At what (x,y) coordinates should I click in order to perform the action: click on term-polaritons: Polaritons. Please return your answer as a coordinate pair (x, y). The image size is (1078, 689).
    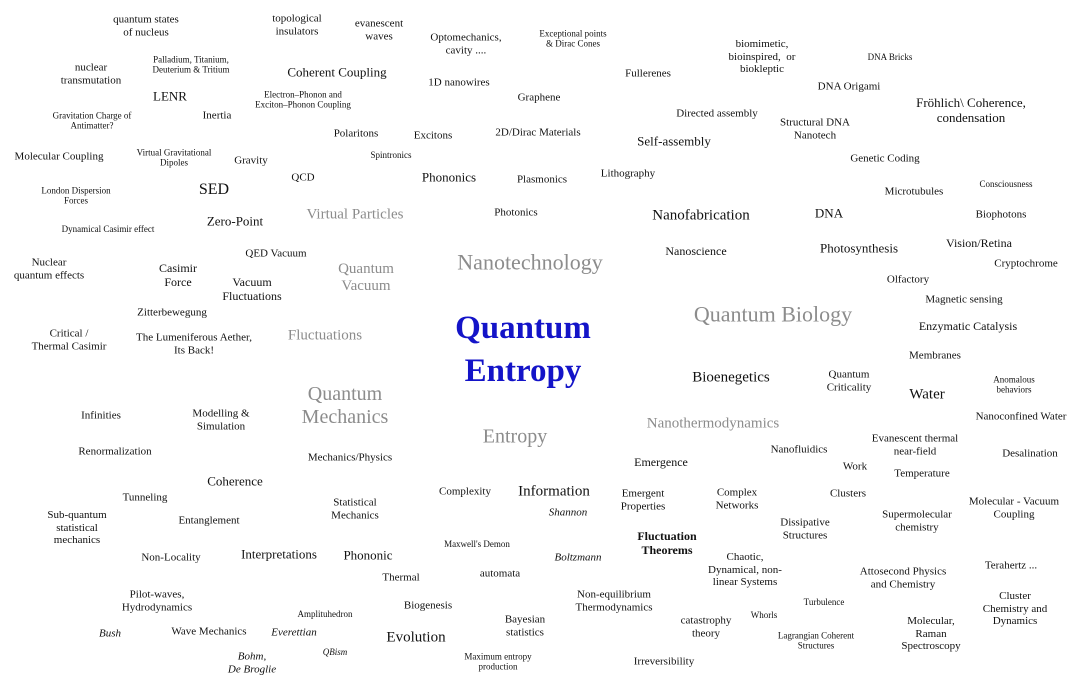
    Looking at the image, I should click on (356, 133).